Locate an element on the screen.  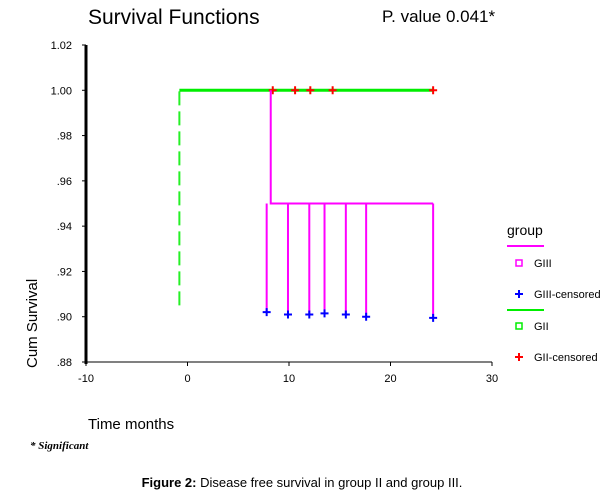
footnote: * Significant is located at coordinates (59, 446).